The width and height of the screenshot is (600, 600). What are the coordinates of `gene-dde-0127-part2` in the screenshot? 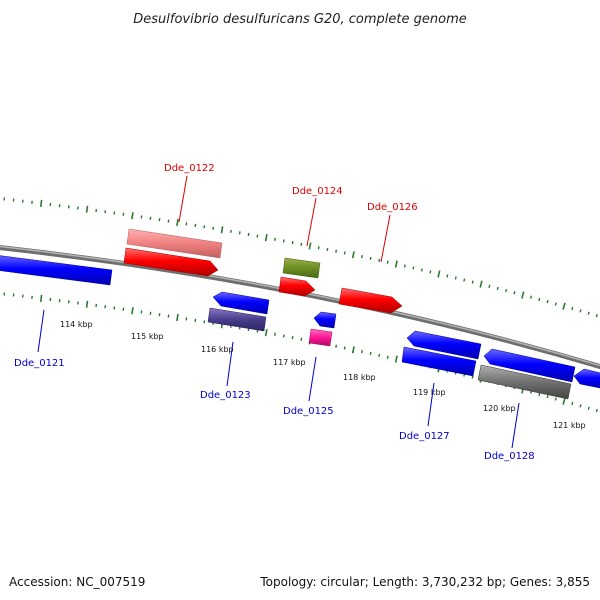 It's located at (439, 361).